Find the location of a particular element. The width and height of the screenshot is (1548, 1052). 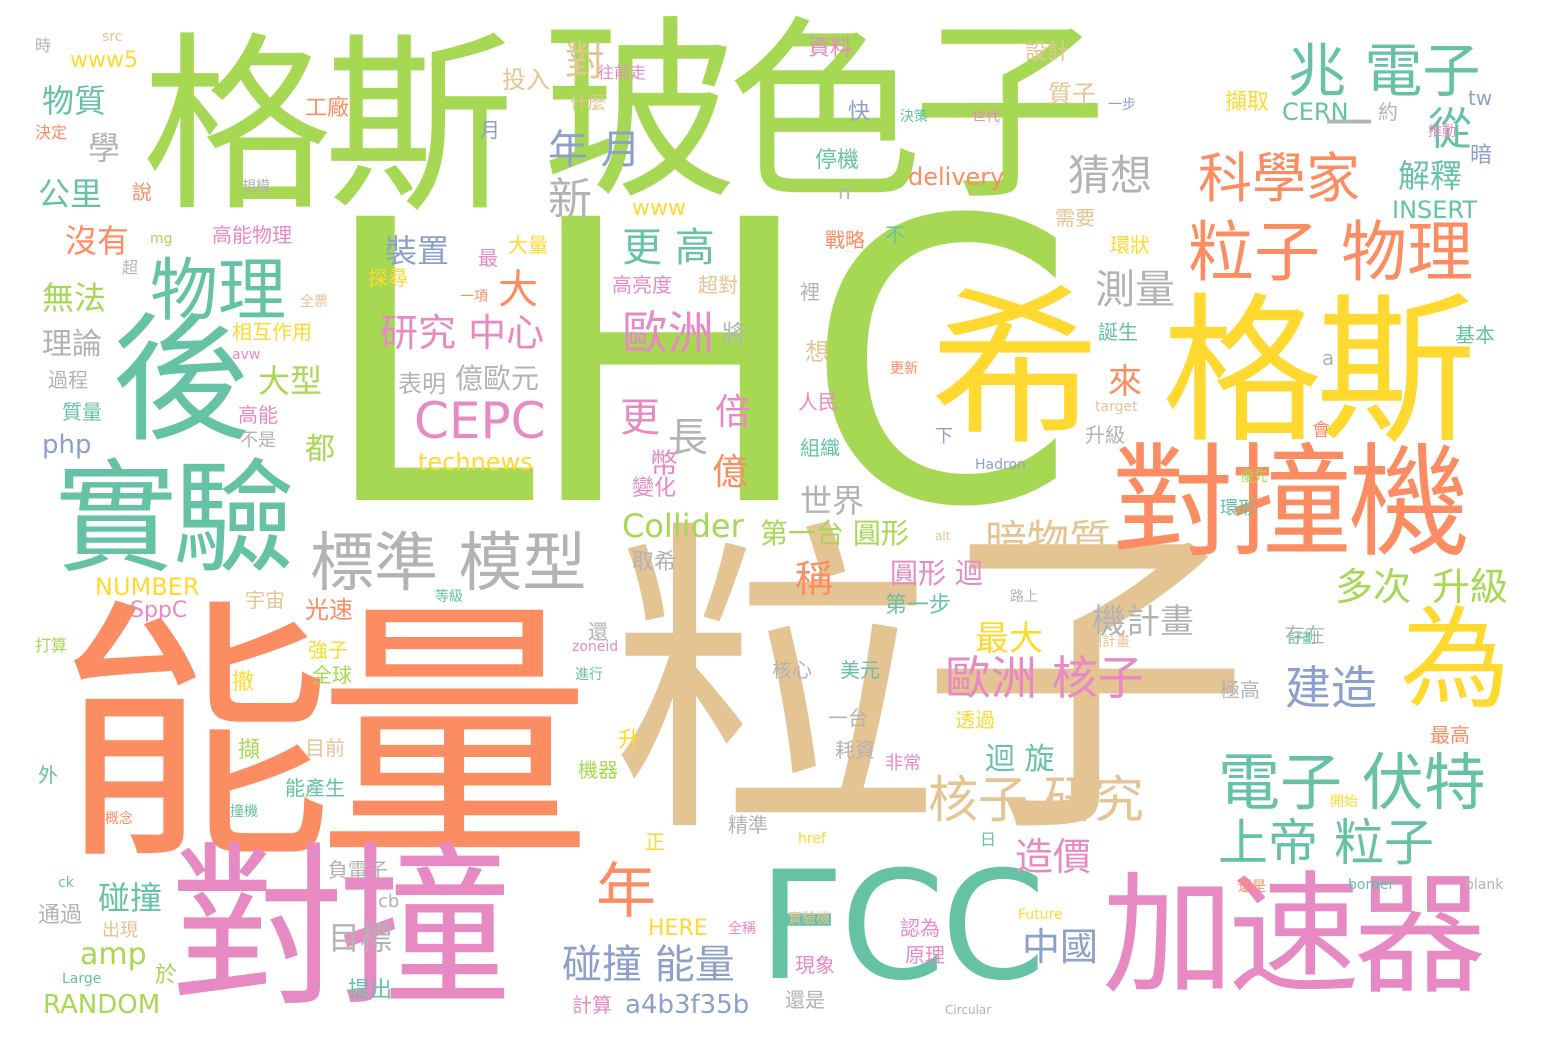

word-xianghuzuoyong: 相互作用 is located at coordinates (272, 332).